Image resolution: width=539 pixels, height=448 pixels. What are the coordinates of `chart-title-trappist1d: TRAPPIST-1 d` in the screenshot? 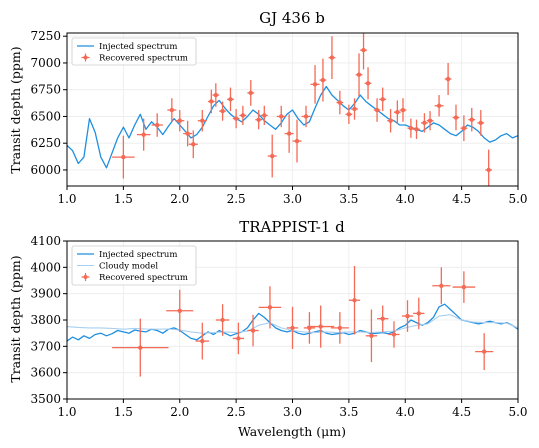 It's located at (292, 227).